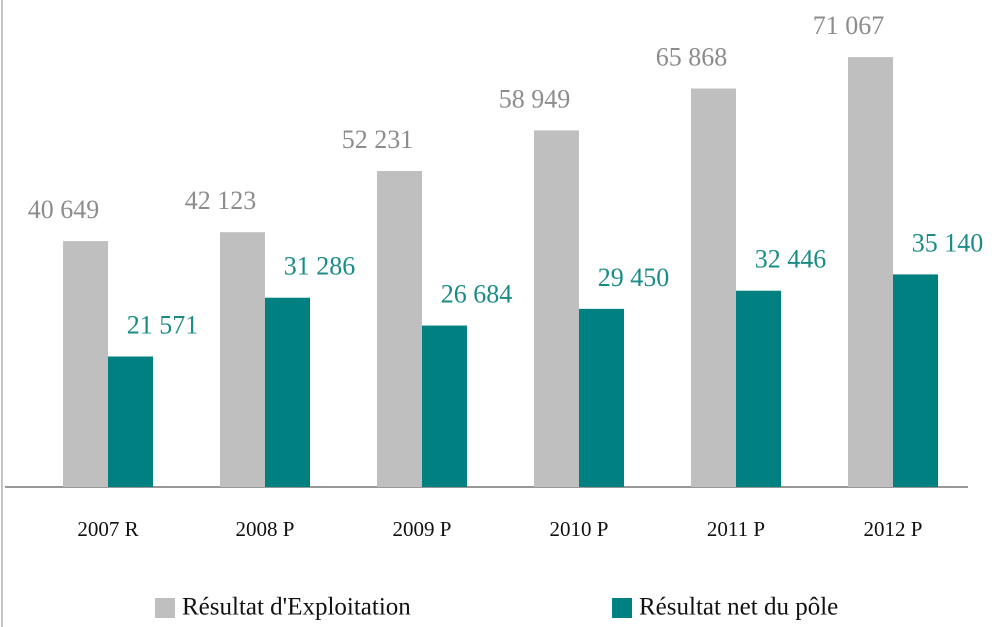  I want to click on value-label: 58 949, so click(535, 98).